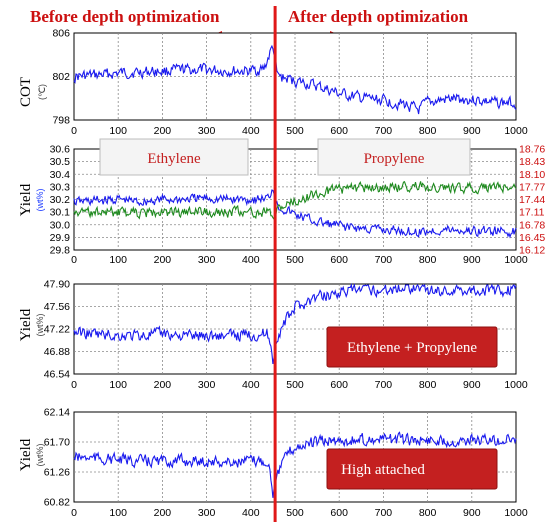  I want to click on ethylene-annotation-box, so click(174, 157).